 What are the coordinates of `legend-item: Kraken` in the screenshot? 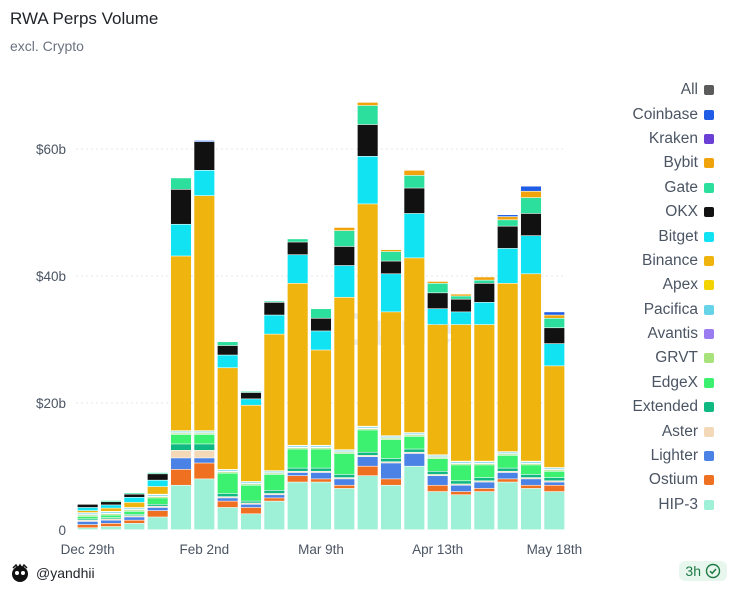 It's located at (673, 139).